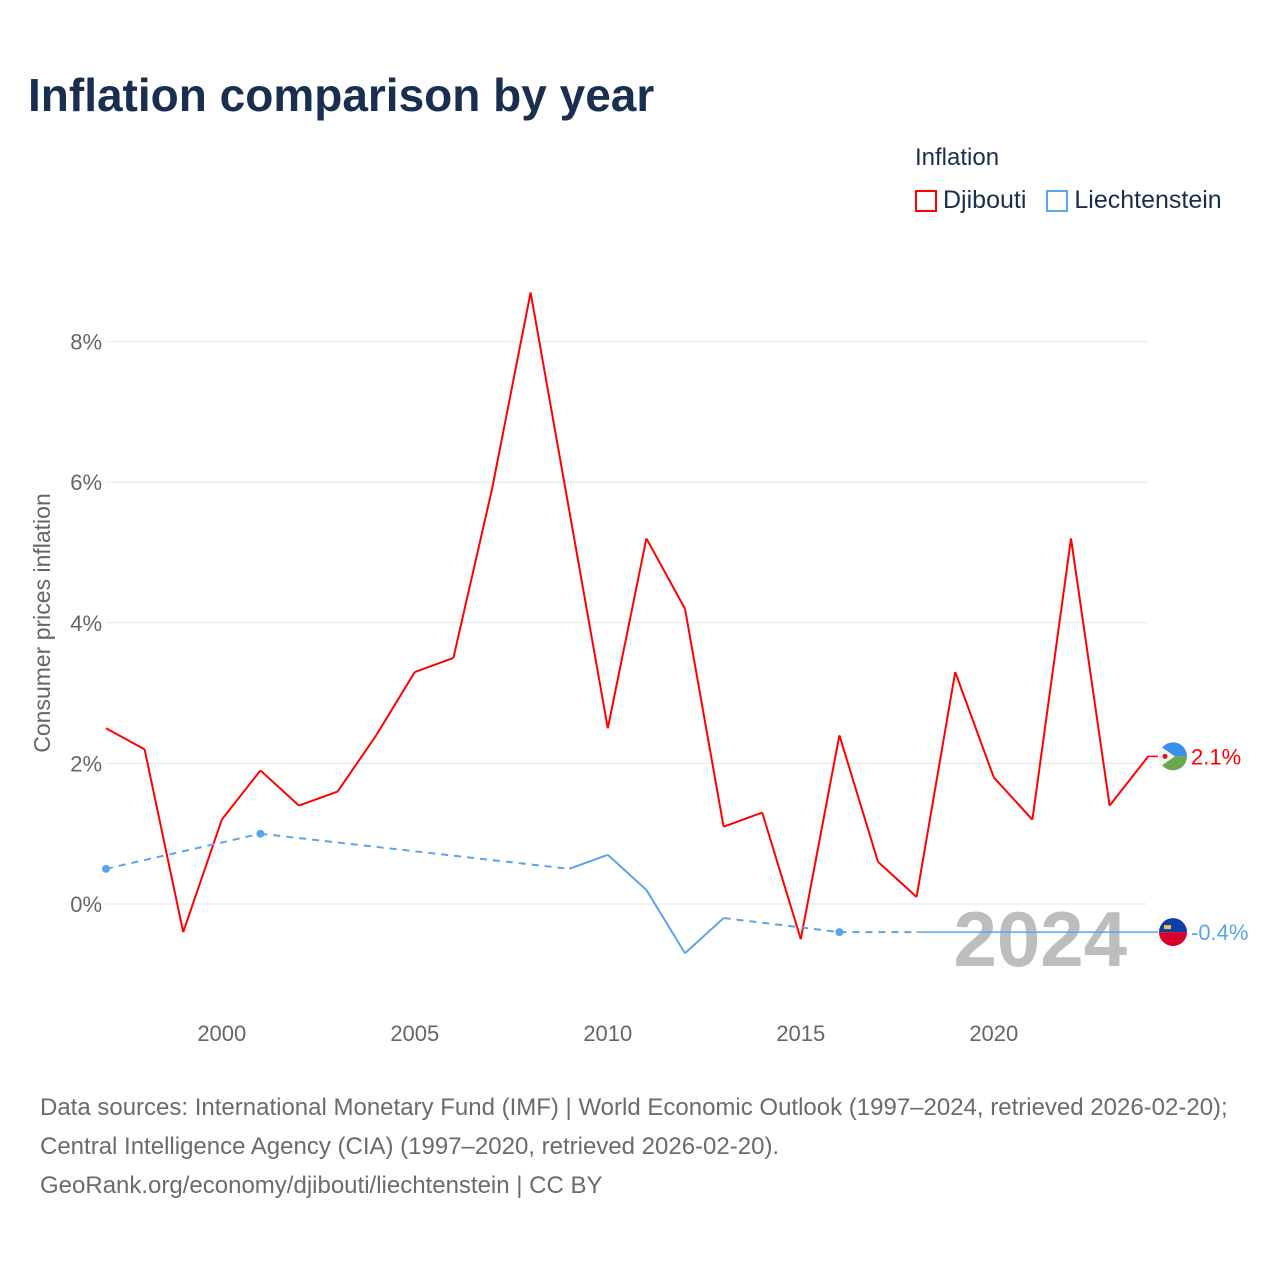  Describe the element at coordinates (926, 200) in the screenshot. I see `legend-swatch-djibouti` at that location.